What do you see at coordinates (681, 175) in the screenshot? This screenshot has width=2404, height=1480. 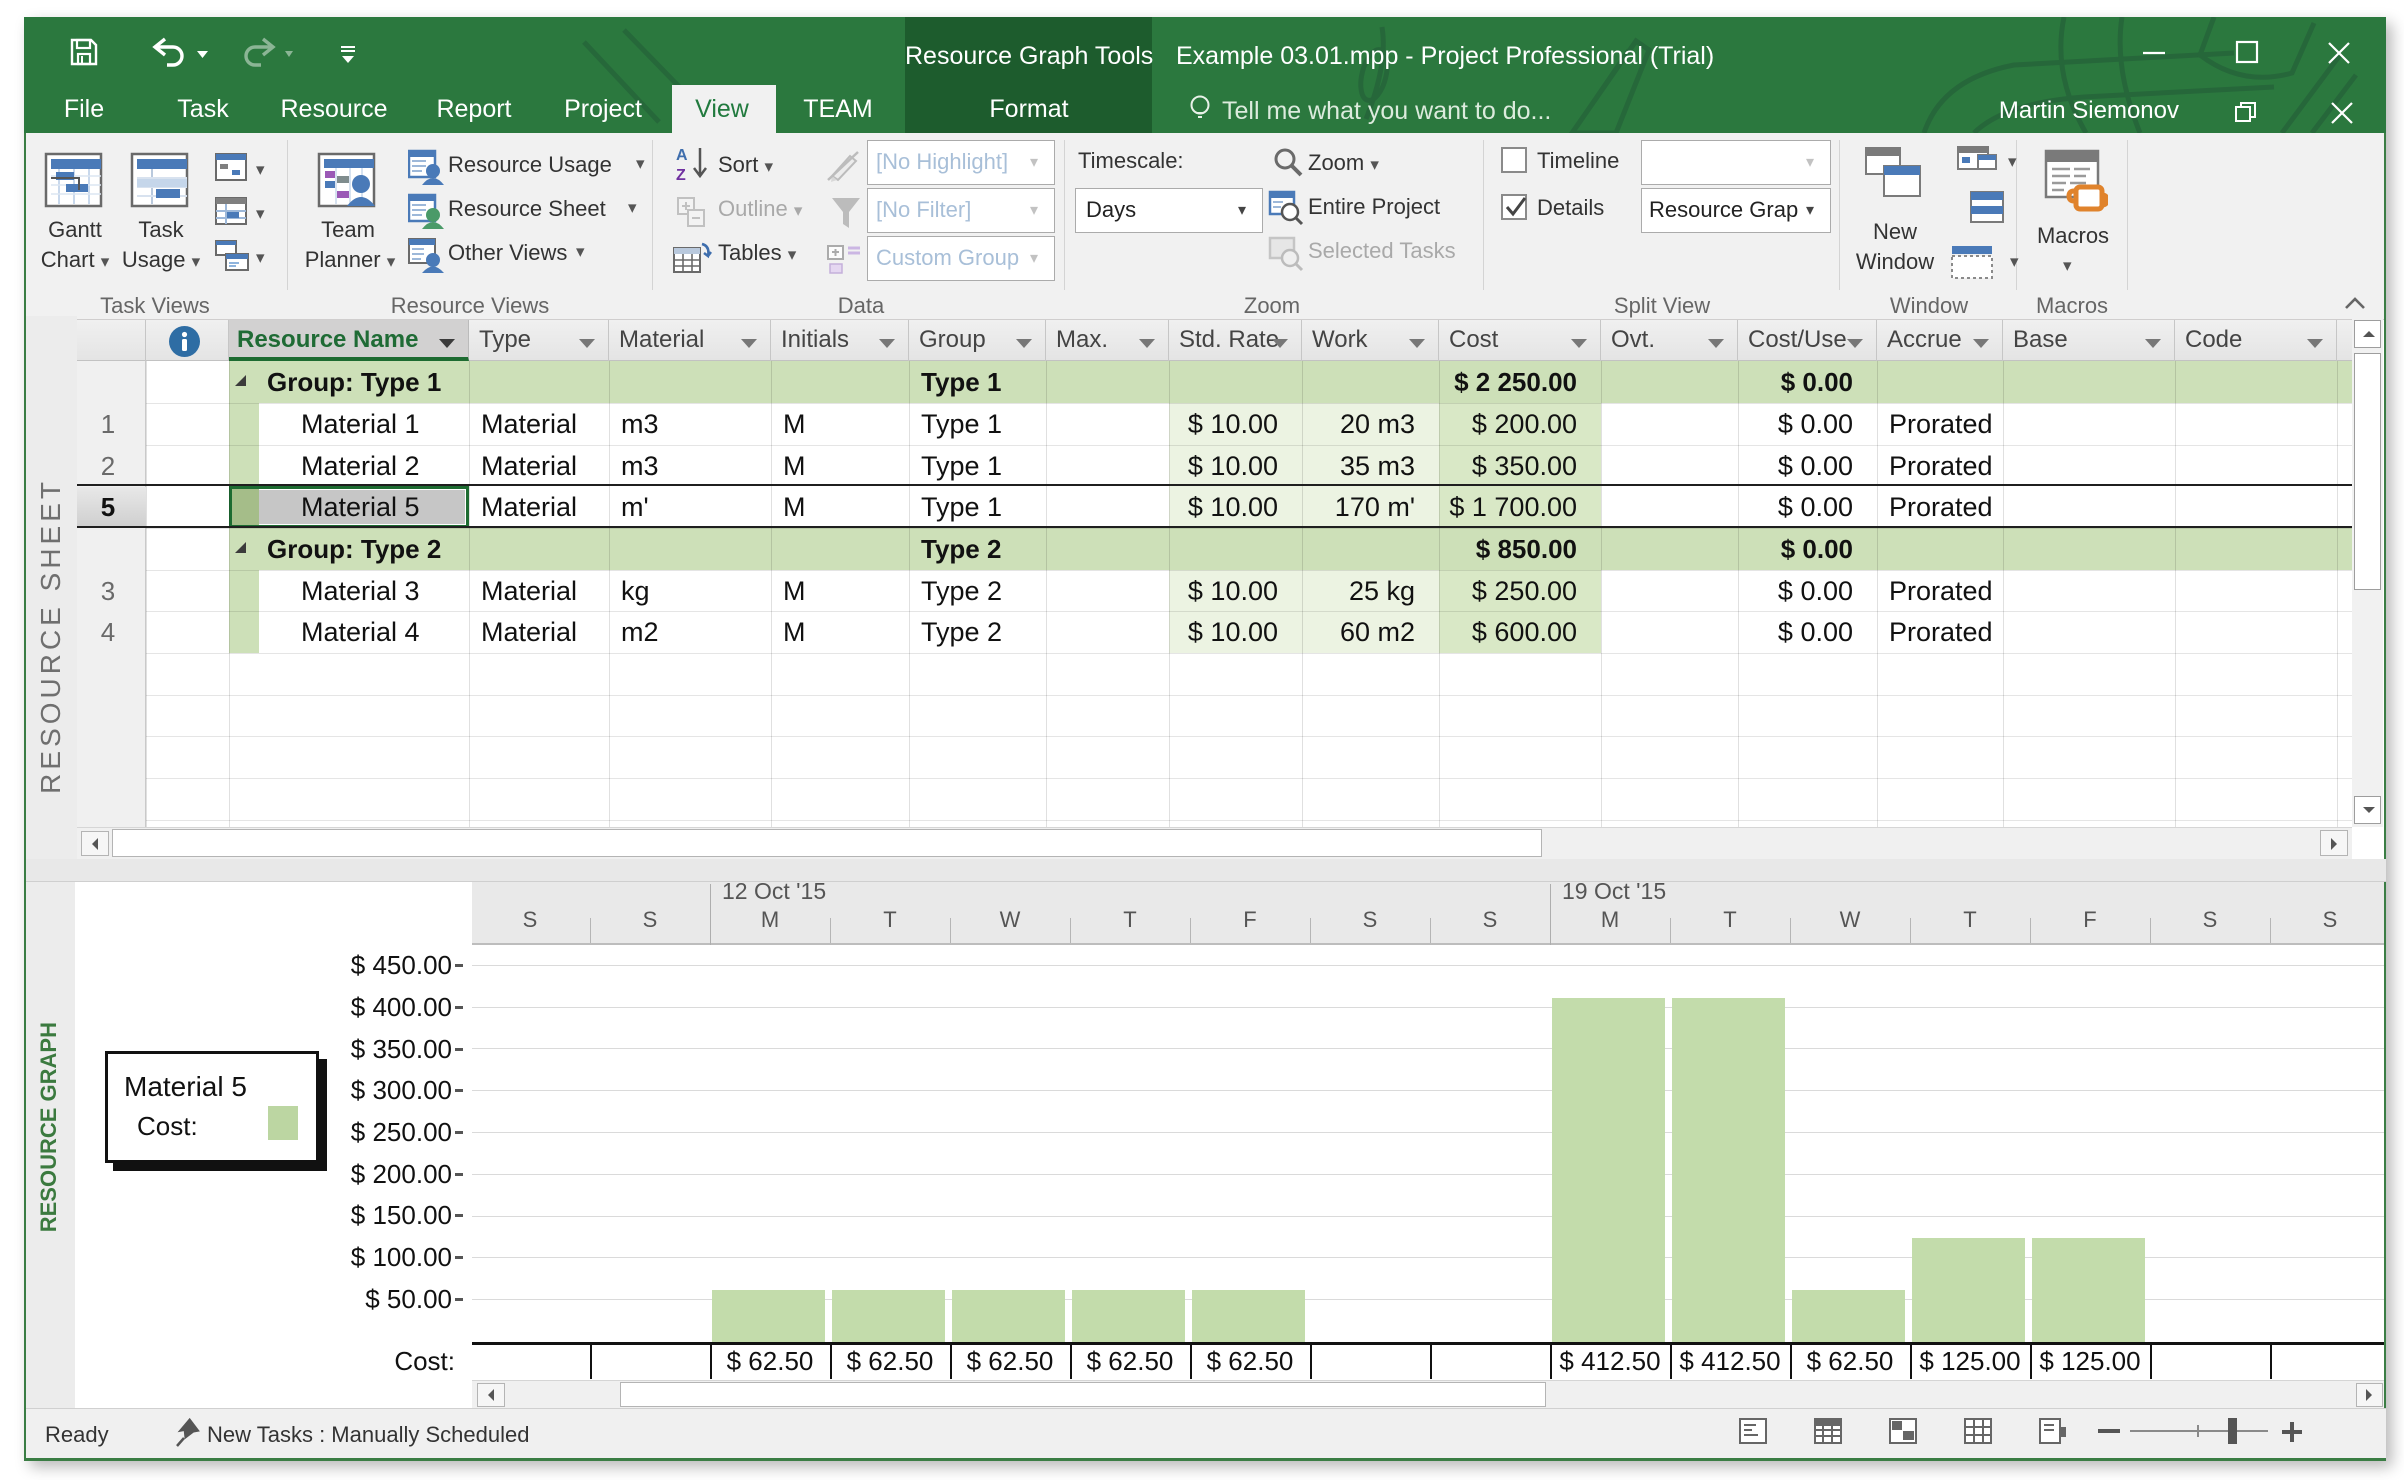 I see `svg-text: Z` at bounding box center [681, 175].